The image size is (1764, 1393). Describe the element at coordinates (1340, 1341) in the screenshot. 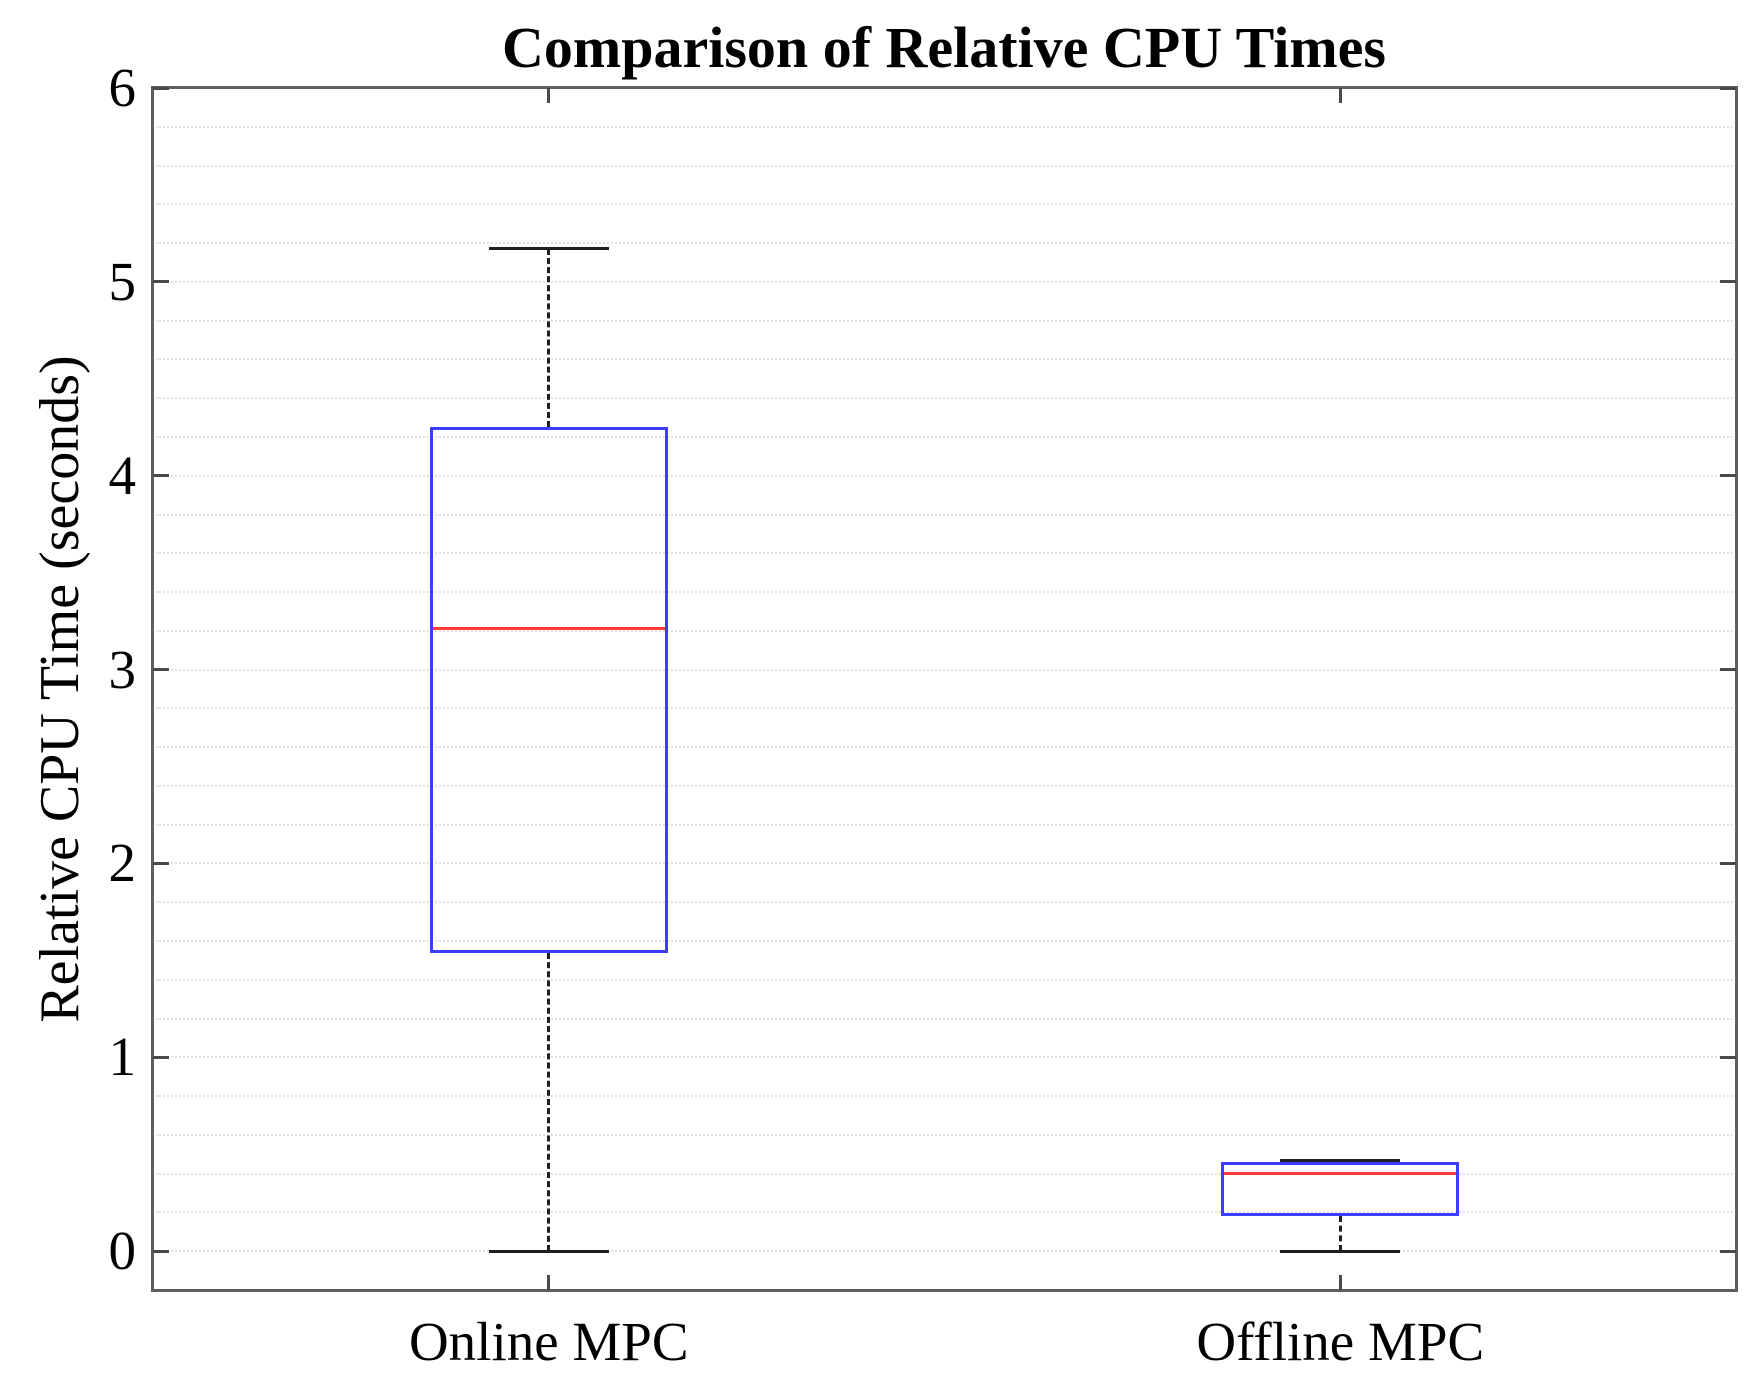

I see `x-tick-label-offline-mpc: Offline MPC` at that location.